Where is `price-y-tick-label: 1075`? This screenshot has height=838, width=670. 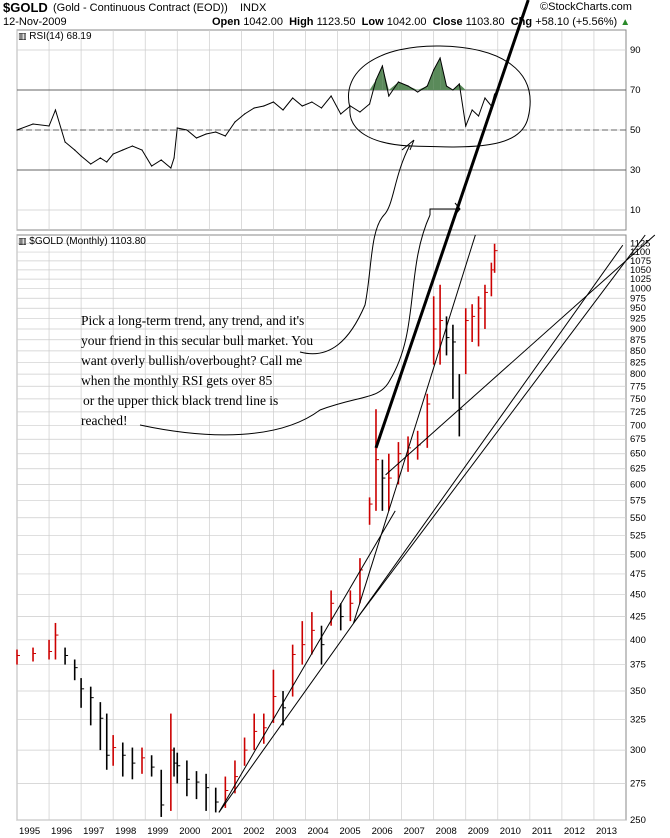 price-y-tick-label: 1075 is located at coordinates (640, 261).